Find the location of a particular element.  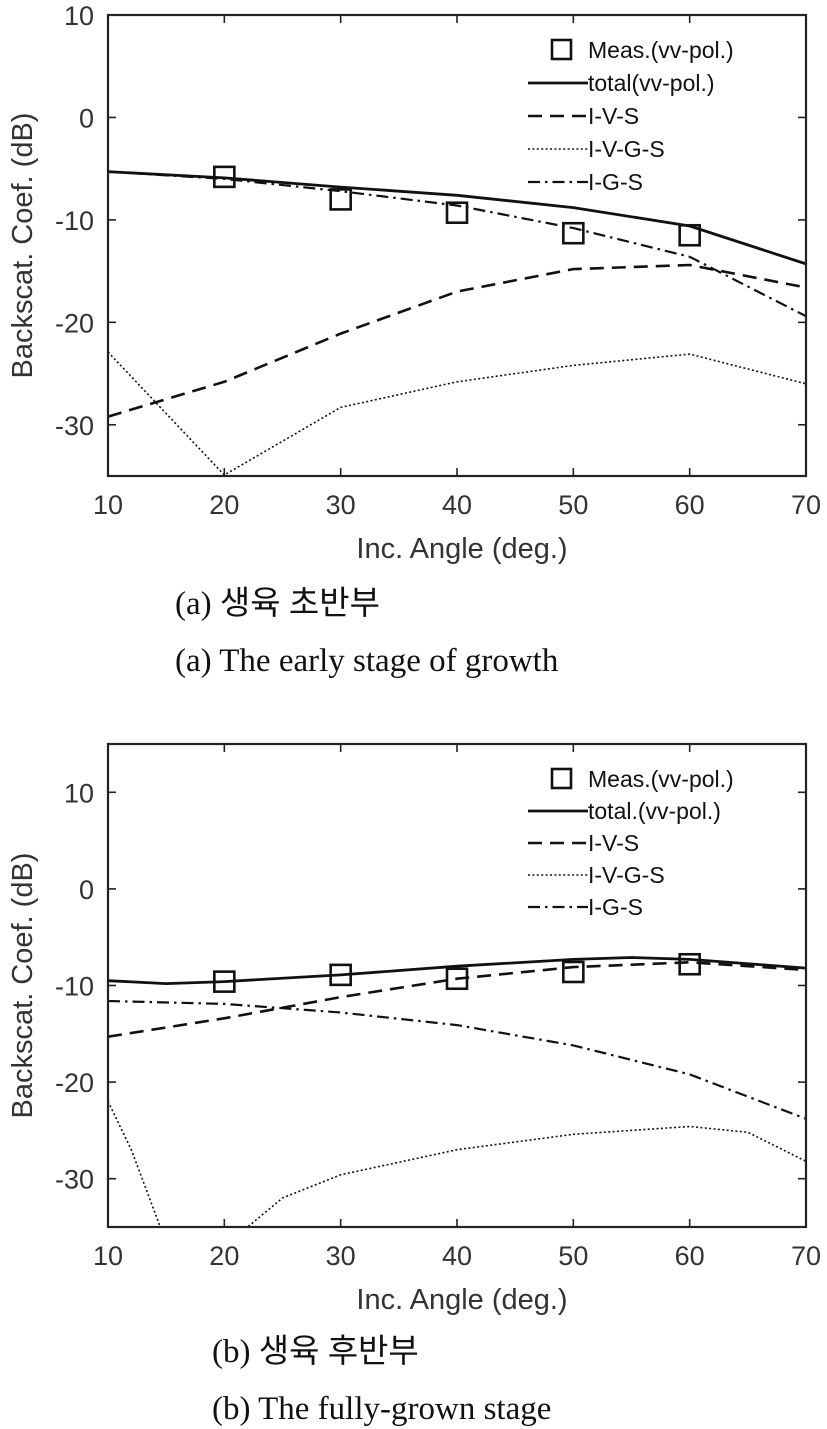

legend-entry-label: total.(vv-pol.) is located at coordinates (654, 811).